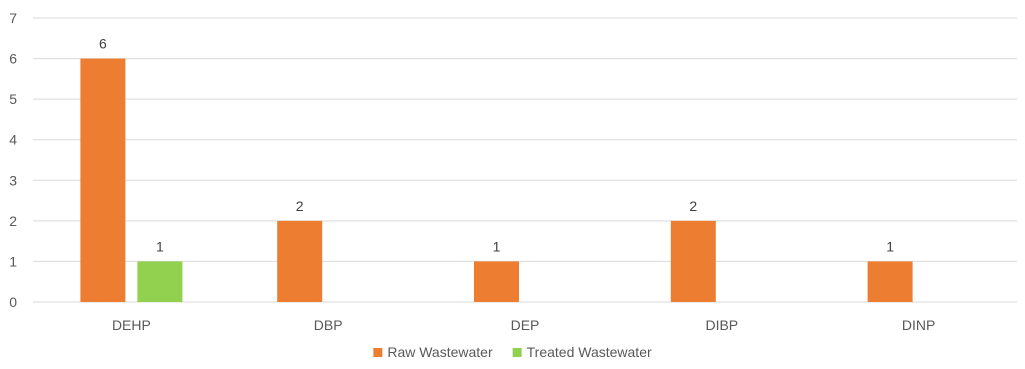 The height and width of the screenshot is (369, 1025). What do you see at coordinates (13, 221) in the screenshot?
I see `y-tick-label: 2` at bounding box center [13, 221].